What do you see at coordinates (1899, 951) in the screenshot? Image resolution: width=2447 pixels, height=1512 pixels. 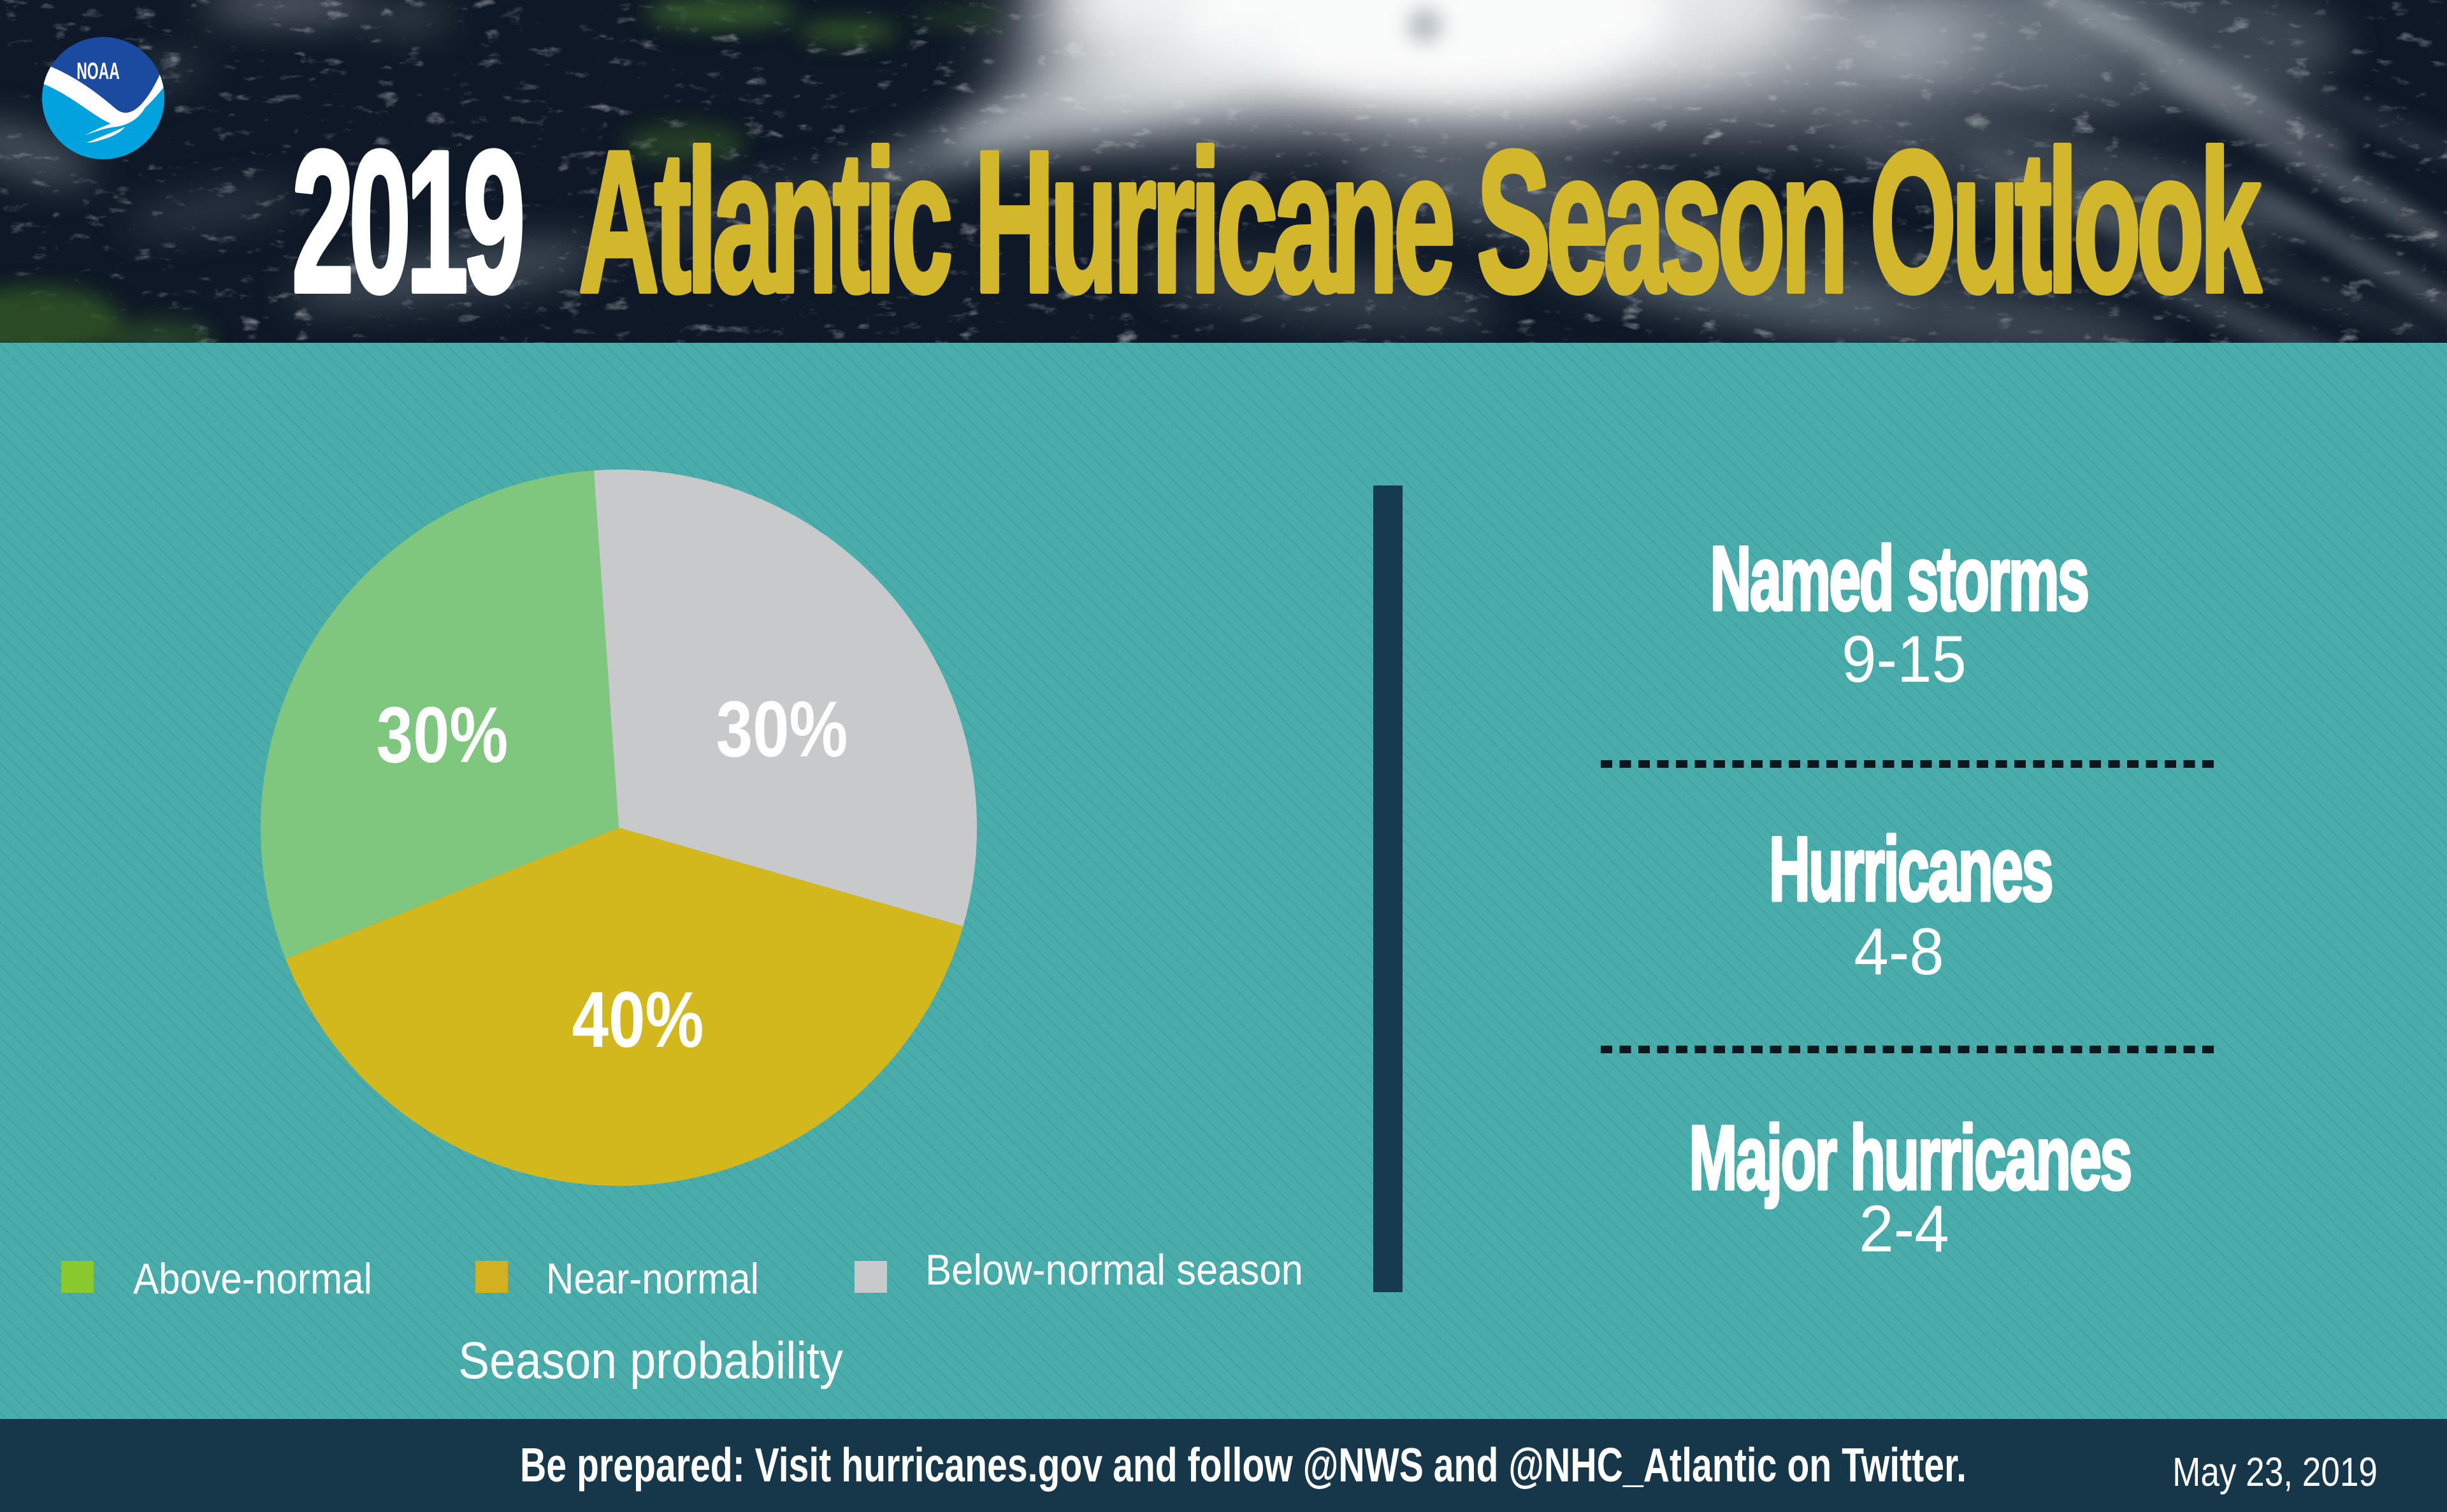 I see `svg-text: 4-8` at bounding box center [1899, 951].